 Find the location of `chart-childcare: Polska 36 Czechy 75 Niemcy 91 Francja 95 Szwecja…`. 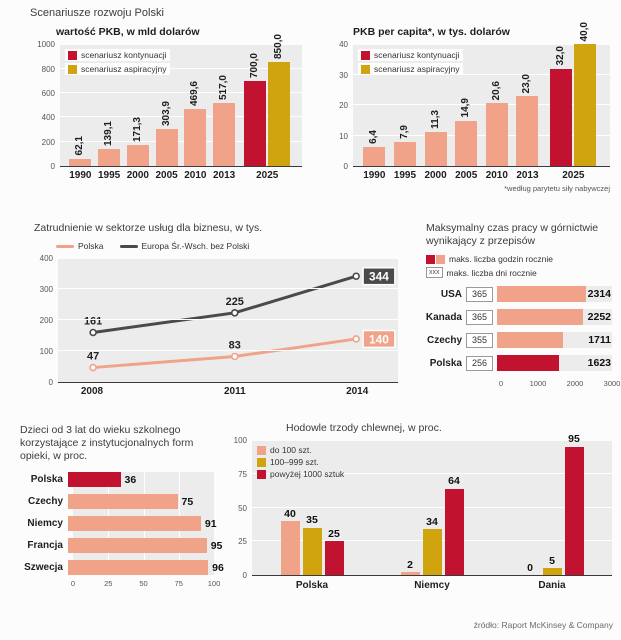

chart-childcare: Polska 36 Czechy 75 Niemcy 91 Francja 95 Szwecja… is located at coordinates (121, 524).